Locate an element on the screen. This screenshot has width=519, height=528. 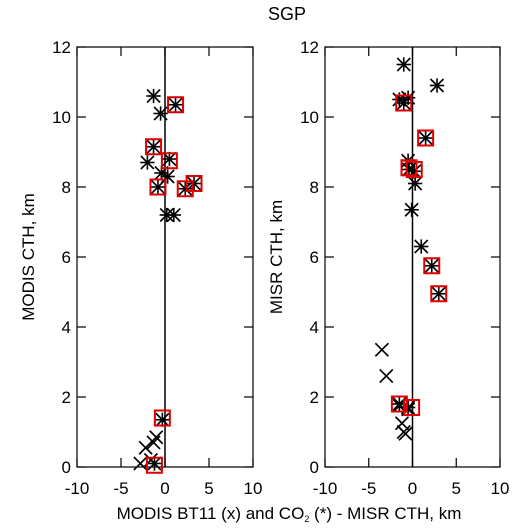
x-label-part-2: (*) - MISR CTH, km is located at coordinates (385, 513).